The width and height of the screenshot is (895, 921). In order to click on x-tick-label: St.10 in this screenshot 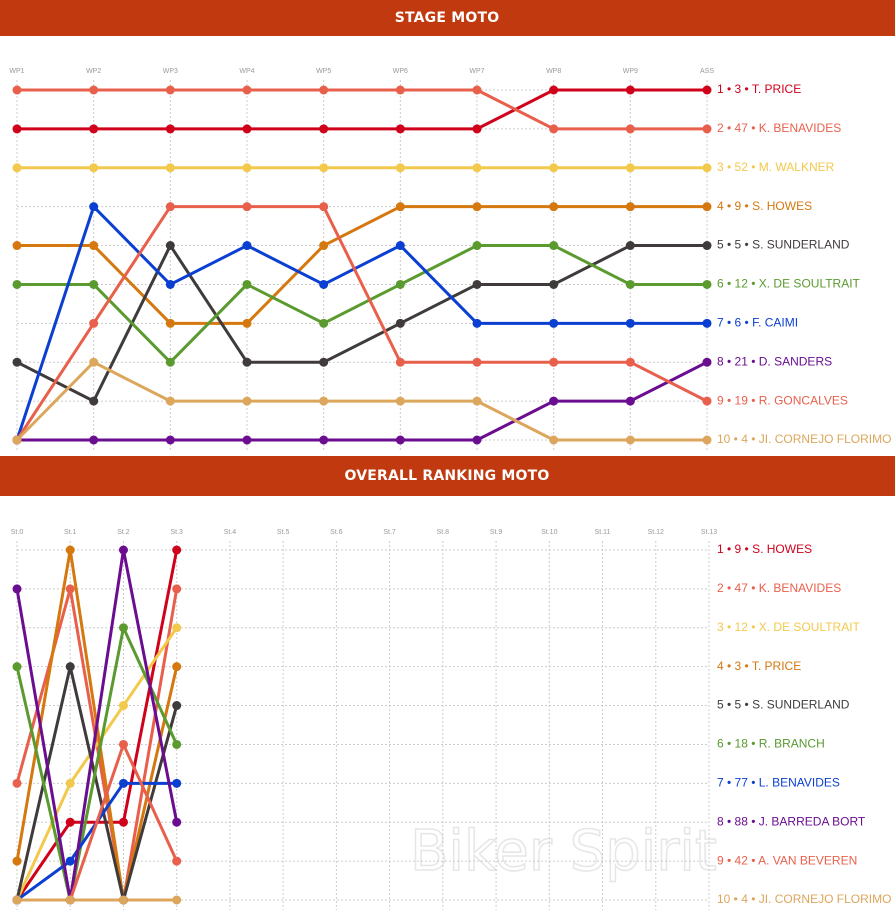, I will do `click(549, 532)`.